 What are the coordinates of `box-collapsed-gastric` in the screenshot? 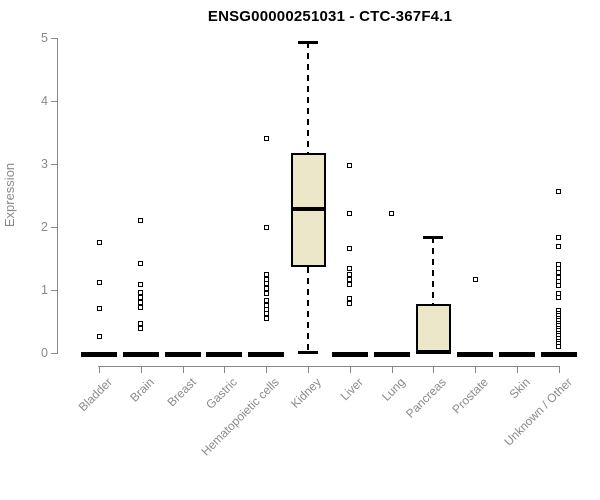 It's located at (224, 354).